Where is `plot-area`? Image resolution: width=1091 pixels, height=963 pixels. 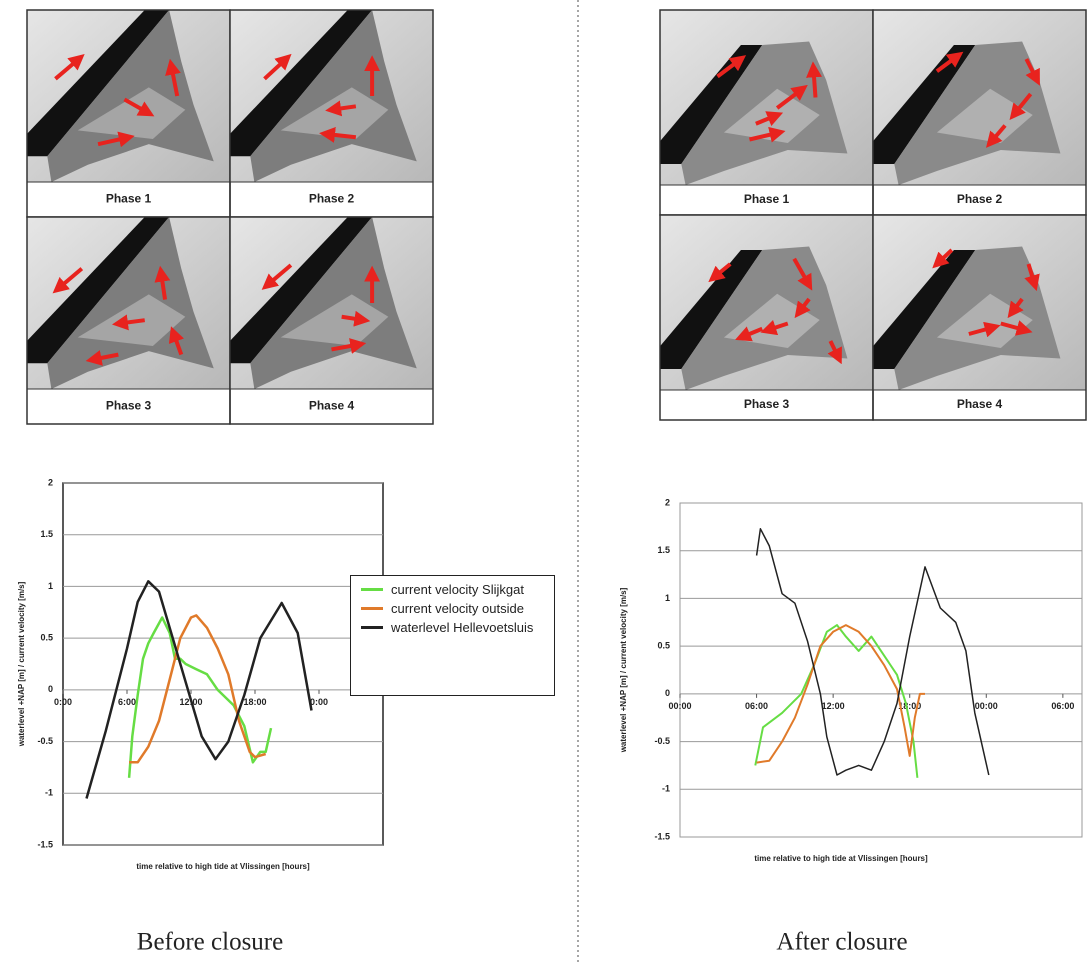 plot-area is located at coordinates (881, 670).